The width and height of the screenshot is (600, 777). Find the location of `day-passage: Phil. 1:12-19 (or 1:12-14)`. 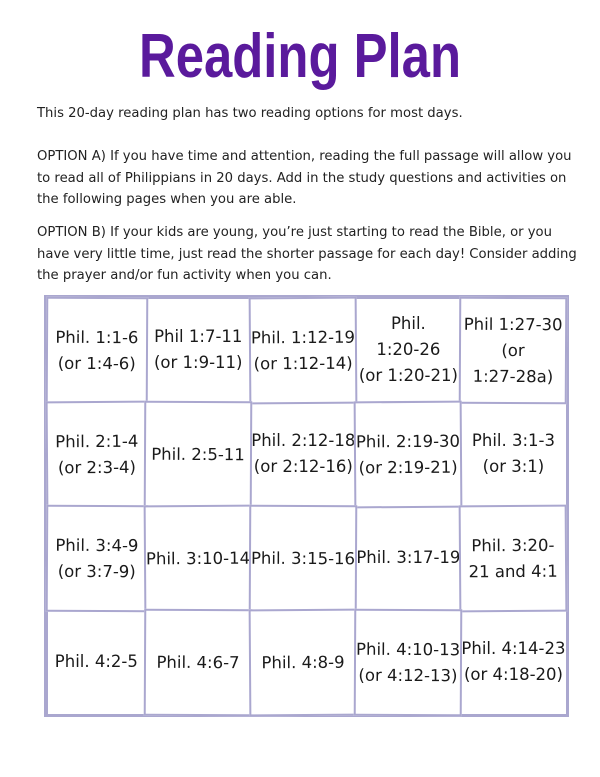

day-passage: Phil. 1:12-19 (or 1:12-14) is located at coordinates (303, 350).